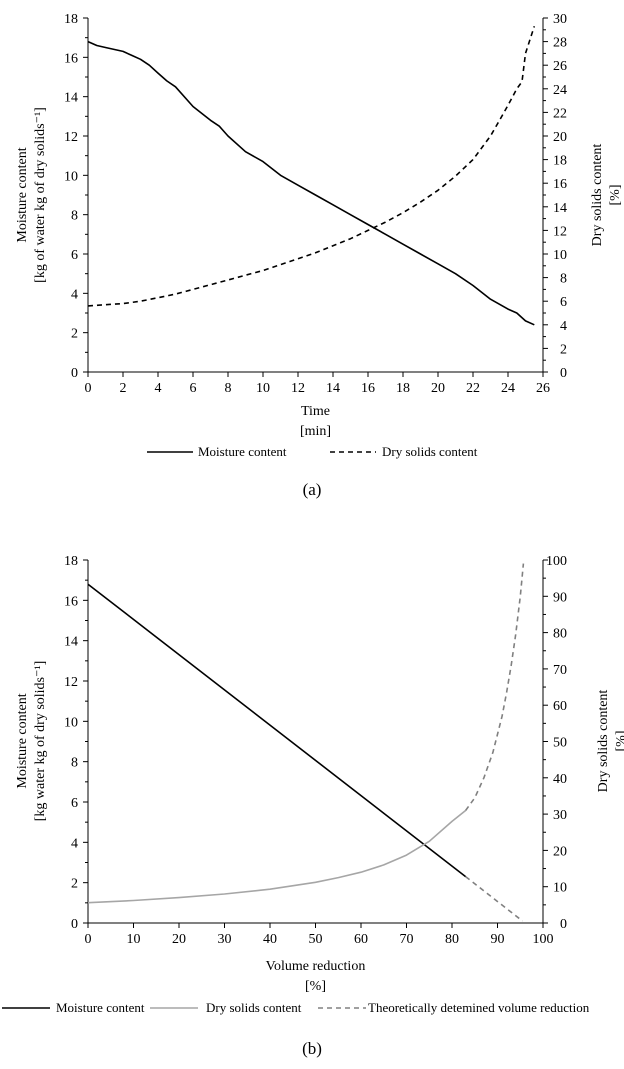  What do you see at coordinates (403, 388) in the screenshot?
I see `x-tick-label: 18` at bounding box center [403, 388].